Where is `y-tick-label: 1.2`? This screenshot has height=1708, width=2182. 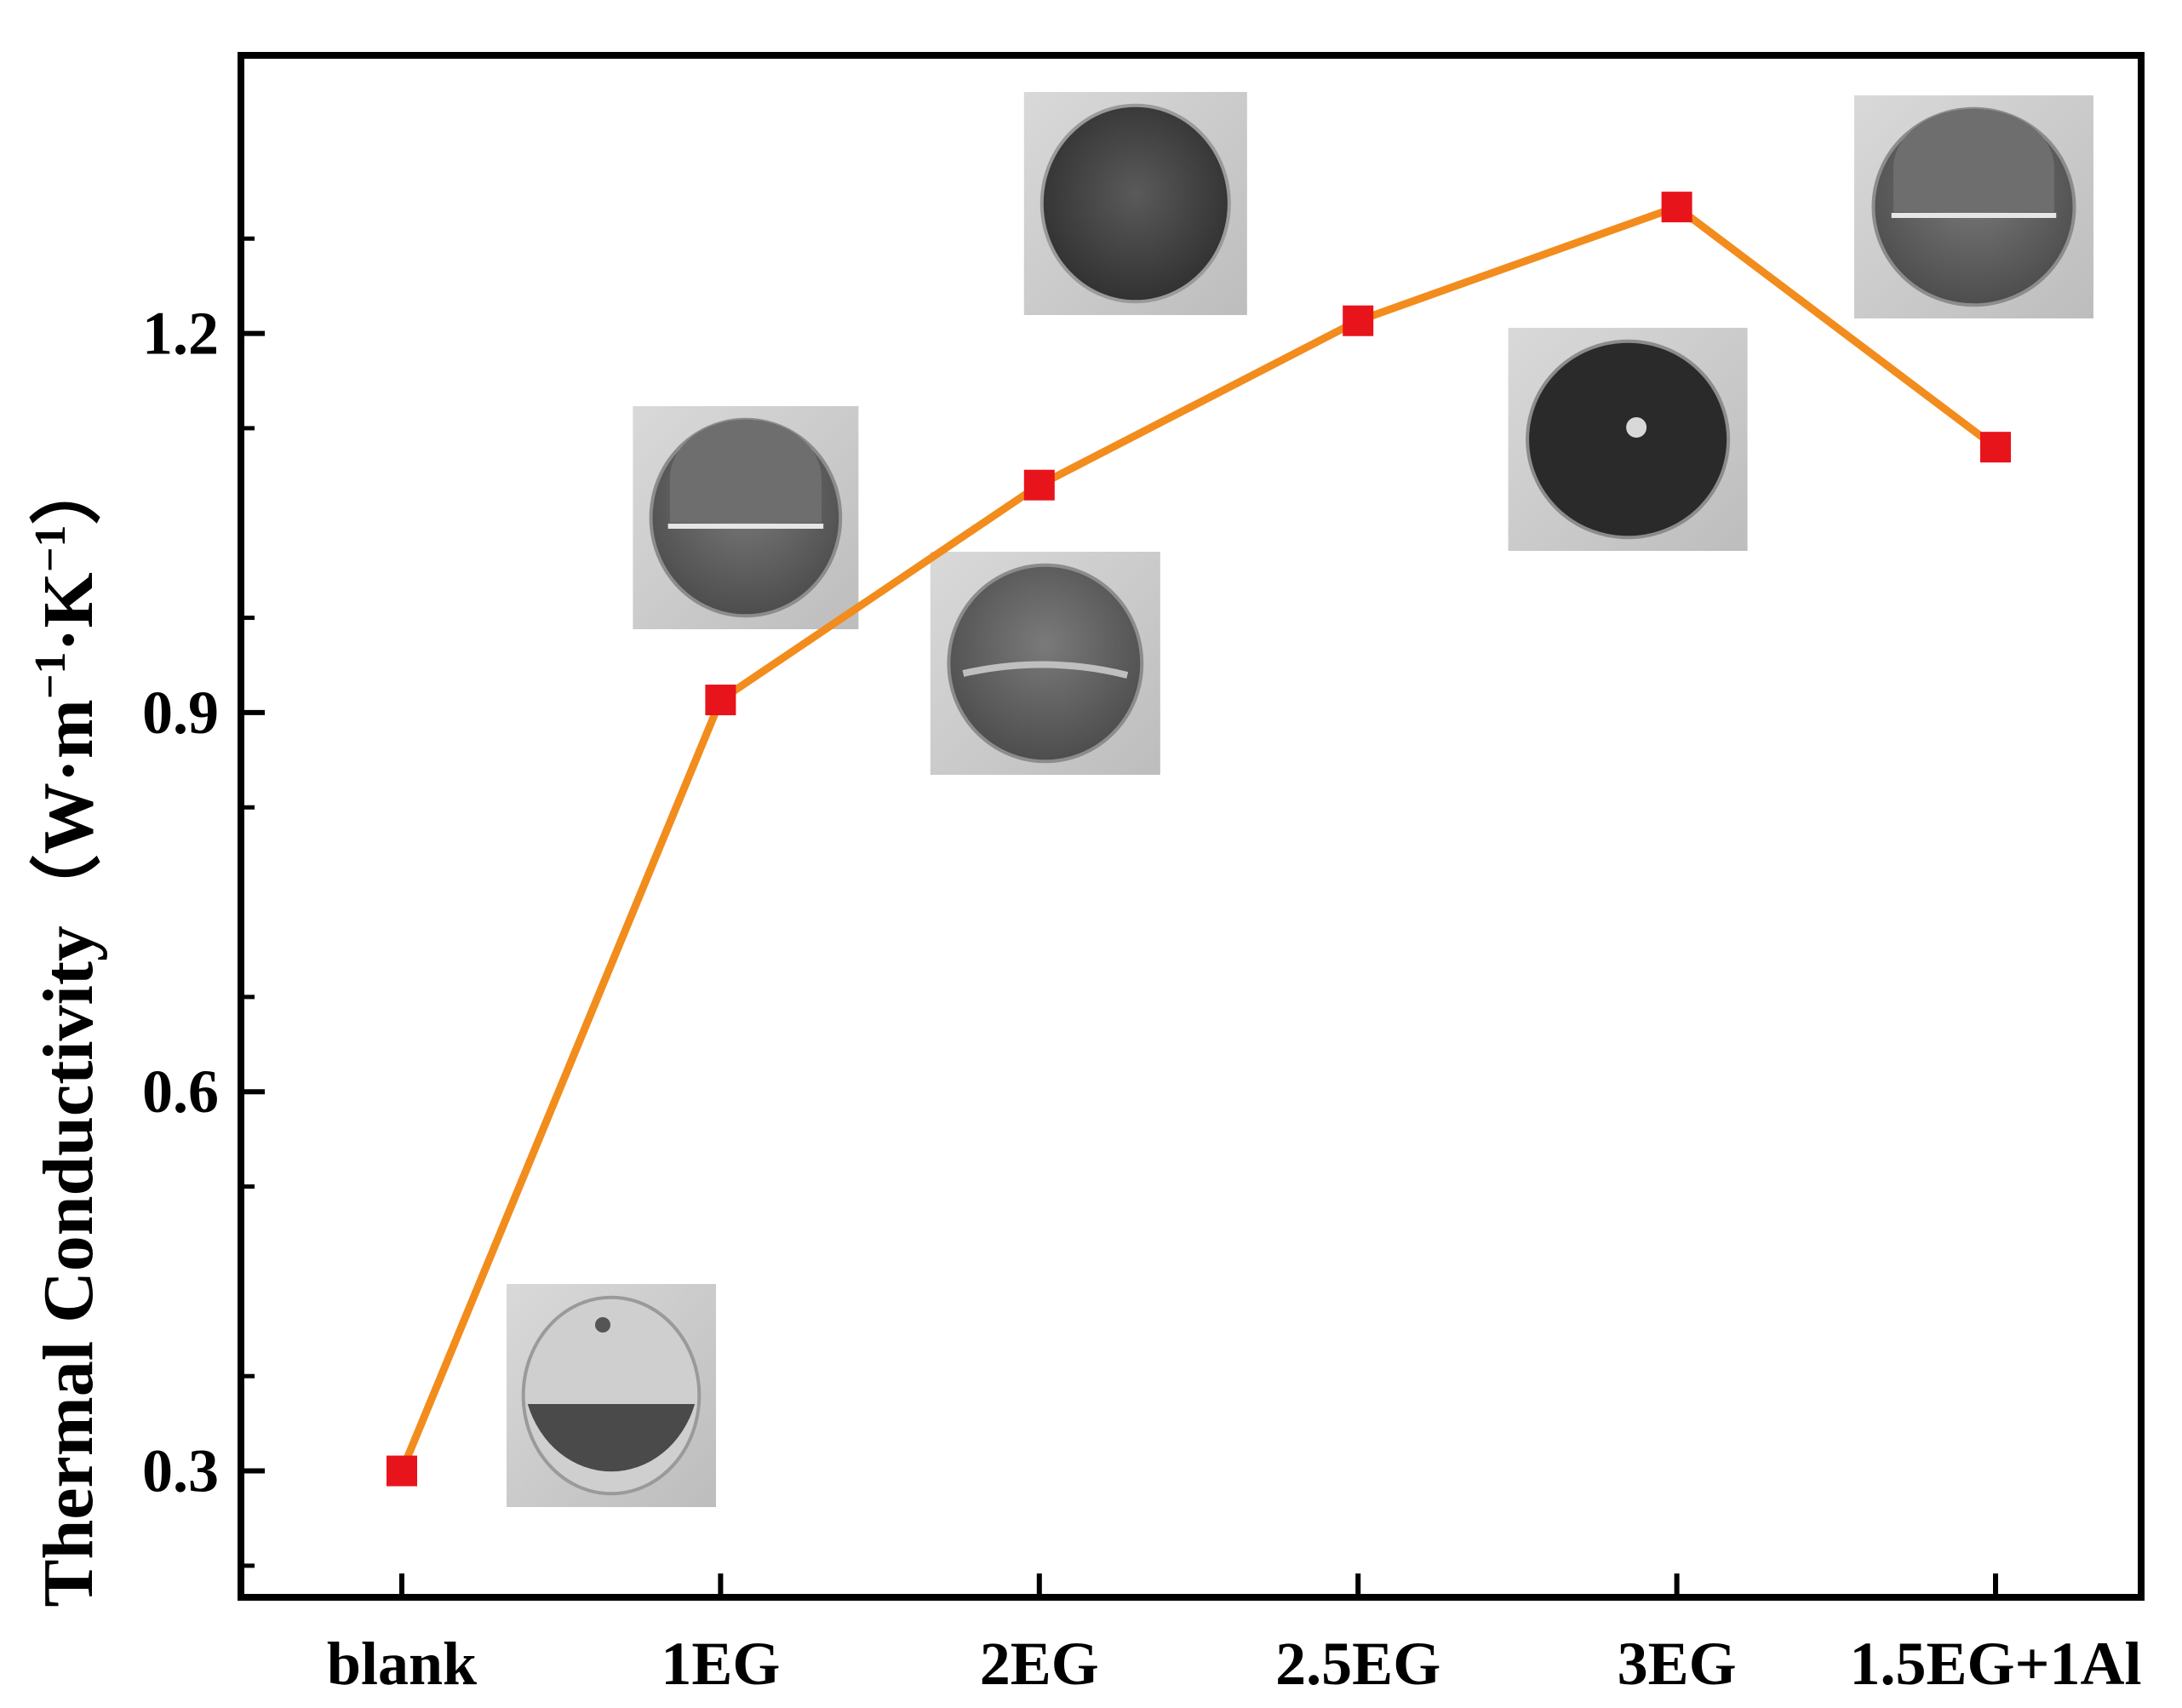
y-tick-label: 1.2 is located at coordinates (180, 334).